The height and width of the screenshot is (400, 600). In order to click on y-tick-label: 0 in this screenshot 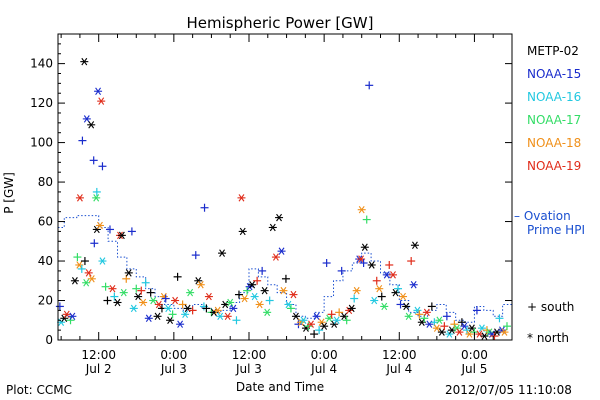, I will do `click(49, 340)`.